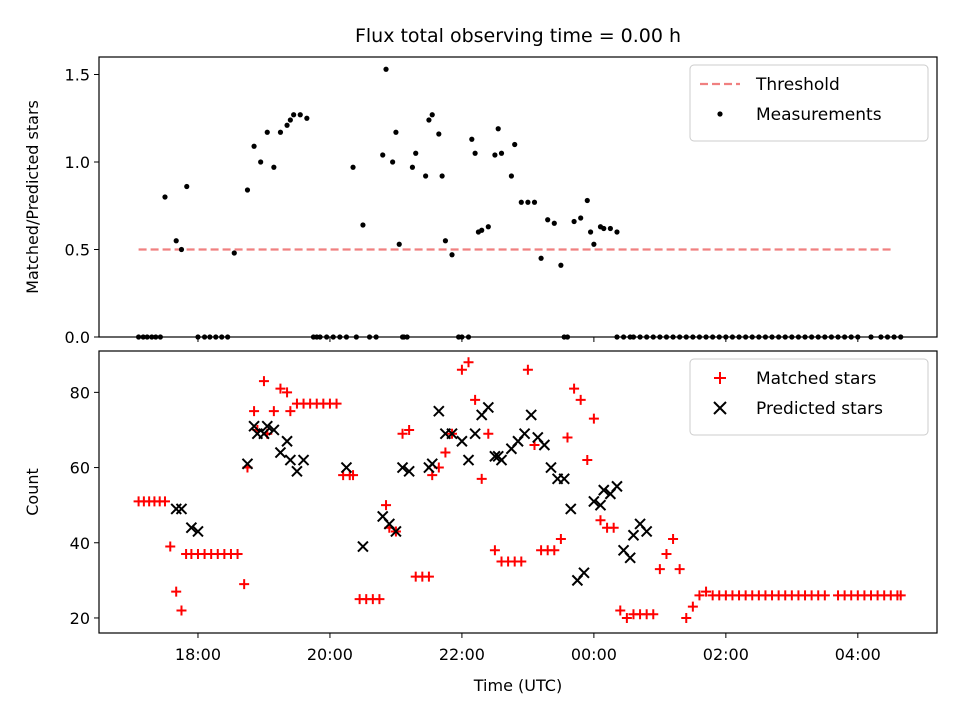 The image size is (960, 720). What do you see at coordinates (797, 85) in the screenshot?
I see `legend-label: Threshold` at bounding box center [797, 85].